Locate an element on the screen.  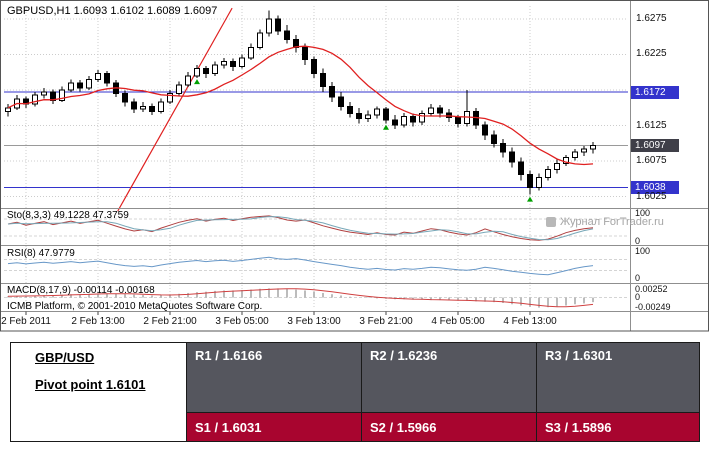
pivot-point-value: Pivot point 1.6101 is located at coordinates (90, 384).